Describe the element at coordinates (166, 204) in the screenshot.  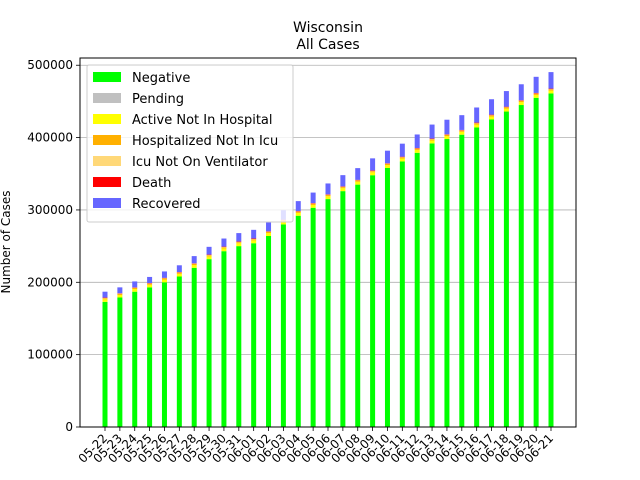
I see `legend-label: Recovered` at that location.